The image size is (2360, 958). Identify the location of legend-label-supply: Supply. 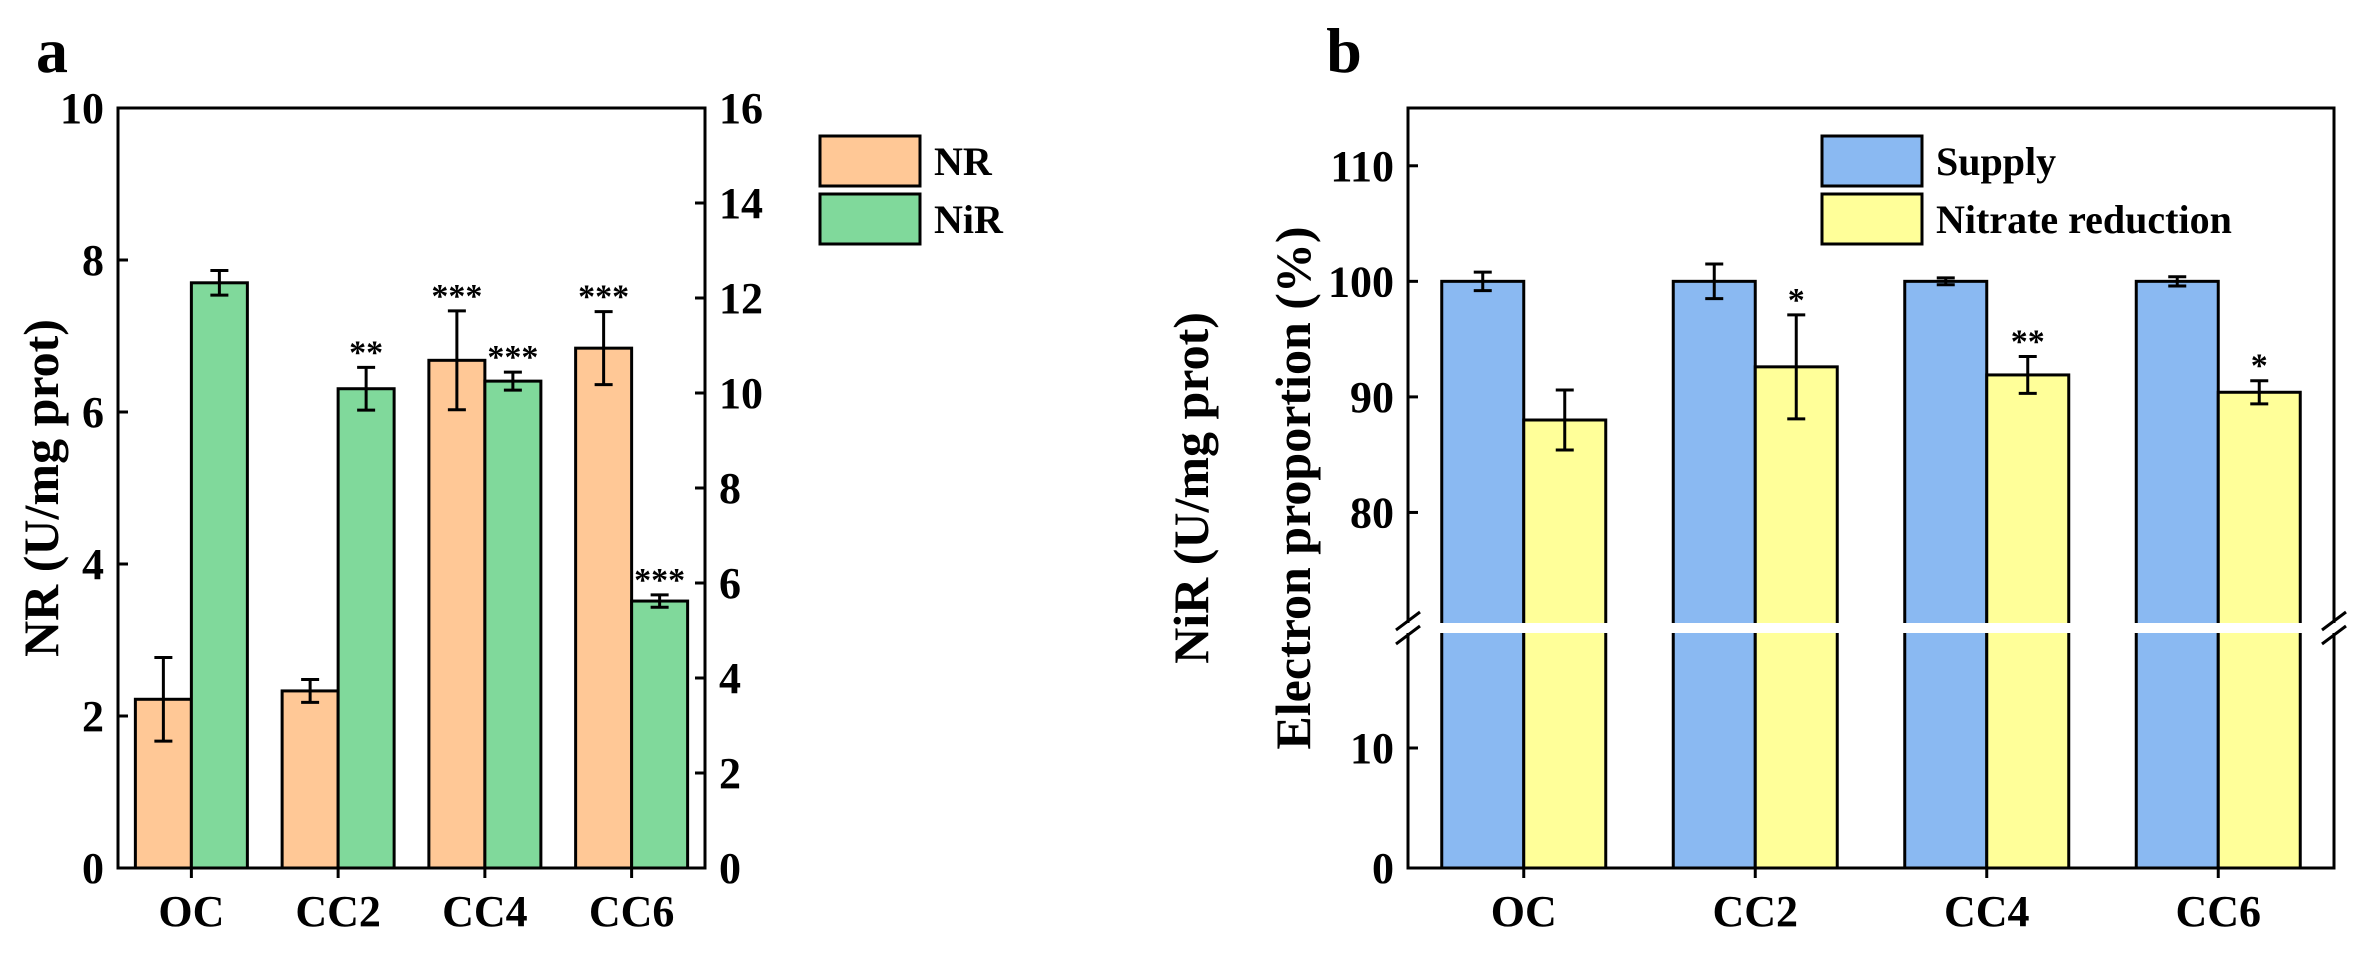
(1996, 161).